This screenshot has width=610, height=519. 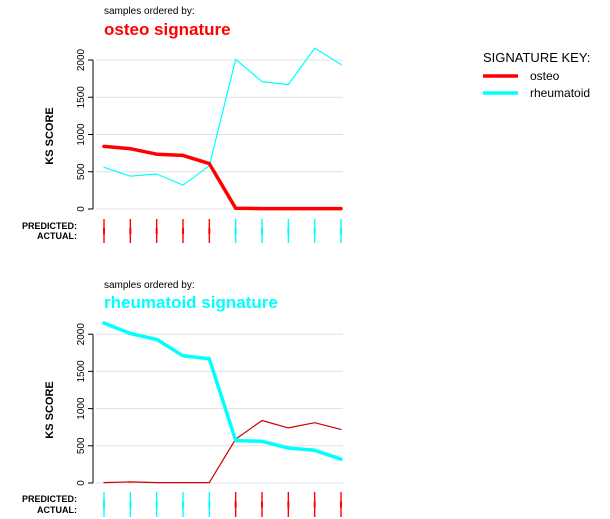 I want to click on legend-label-osteo: osteo, so click(x=545, y=76).